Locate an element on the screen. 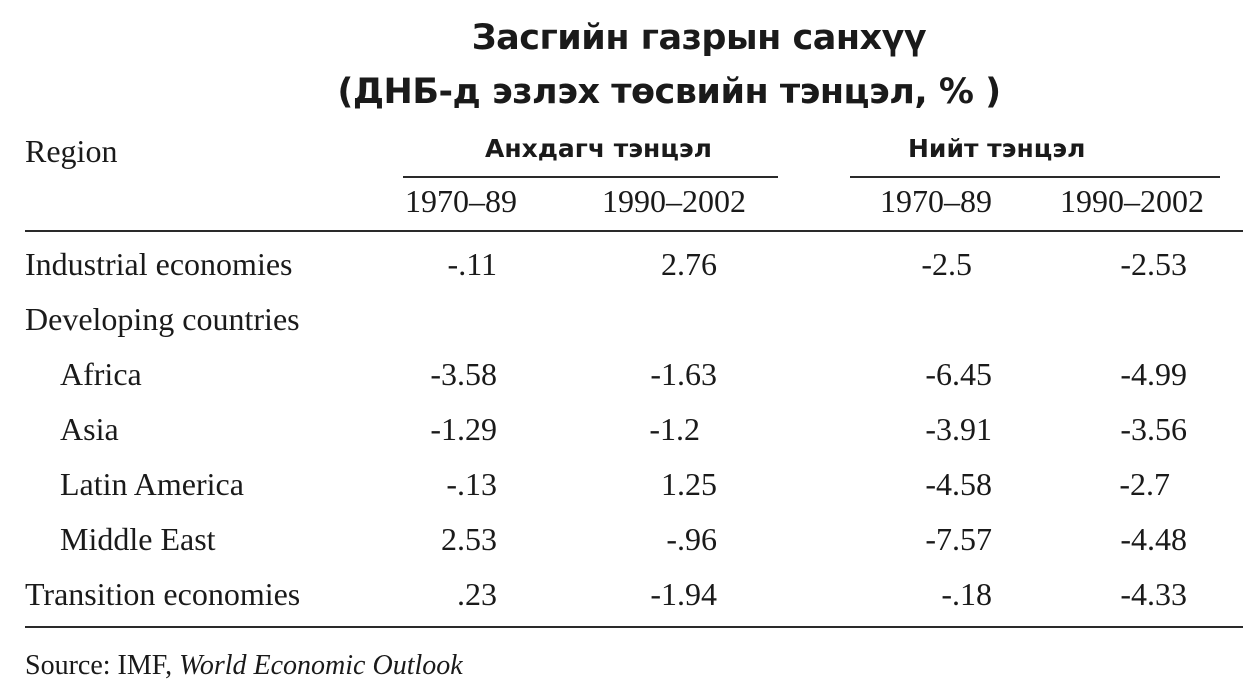  source-publication: World Economic Outlook is located at coordinates (321, 665).